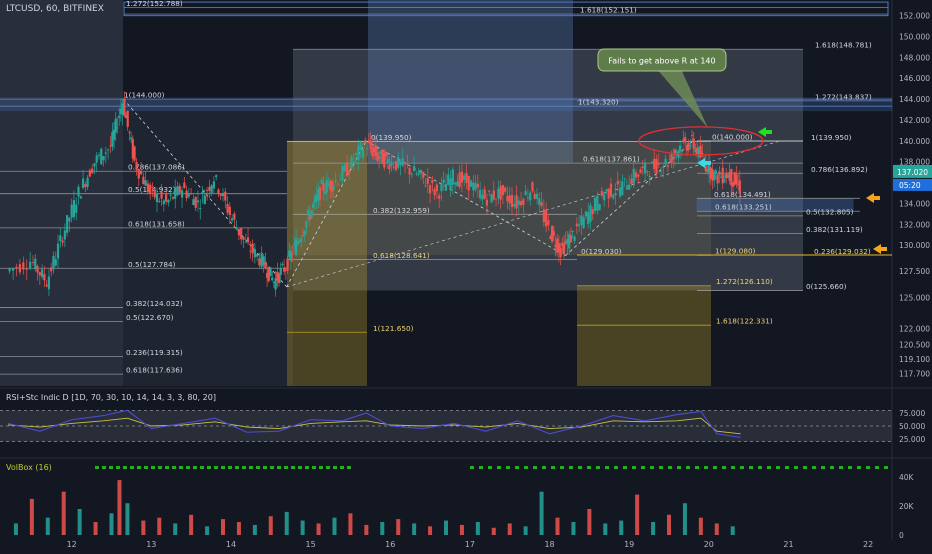 This screenshot has width=932, height=554. I want to click on fib-level-label: 0.786(136.892), so click(839, 169).